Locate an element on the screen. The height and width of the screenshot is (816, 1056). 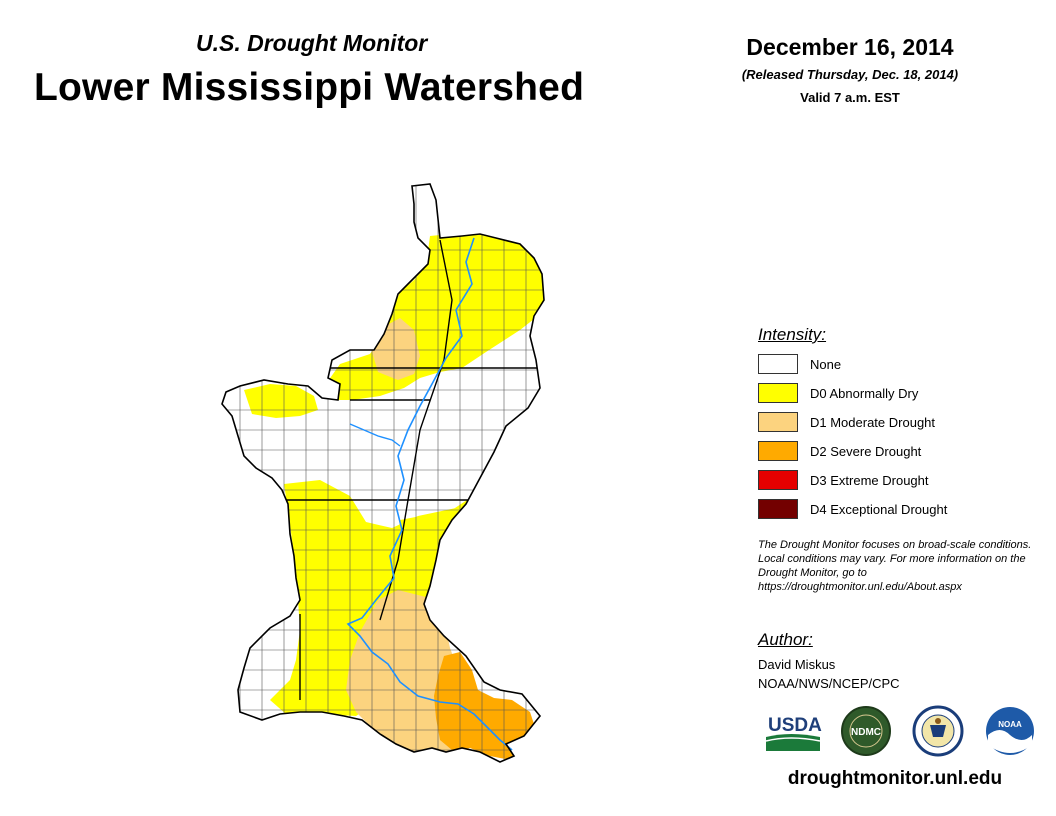
author-name: David Miskus is located at coordinates (797, 664).